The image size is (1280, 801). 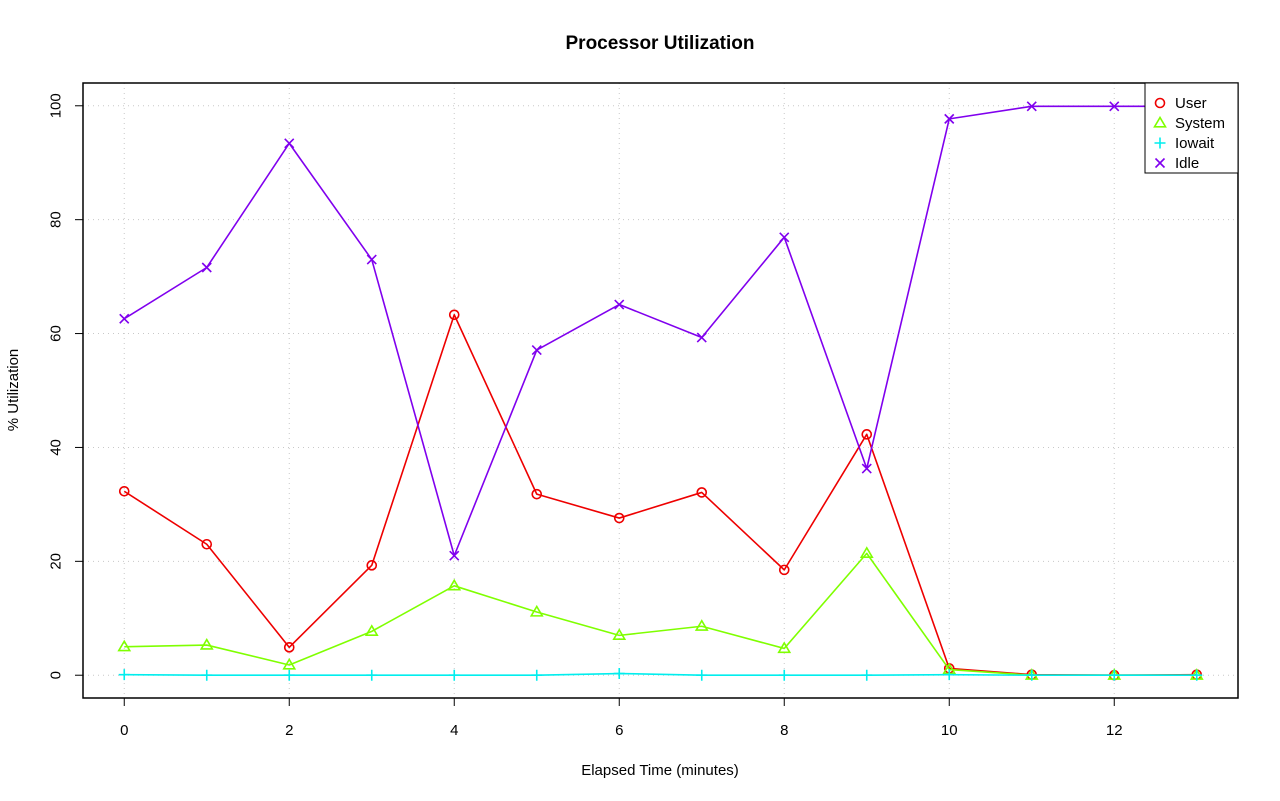 I want to click on y-tick-label: 80, so click(x=56, y=219).